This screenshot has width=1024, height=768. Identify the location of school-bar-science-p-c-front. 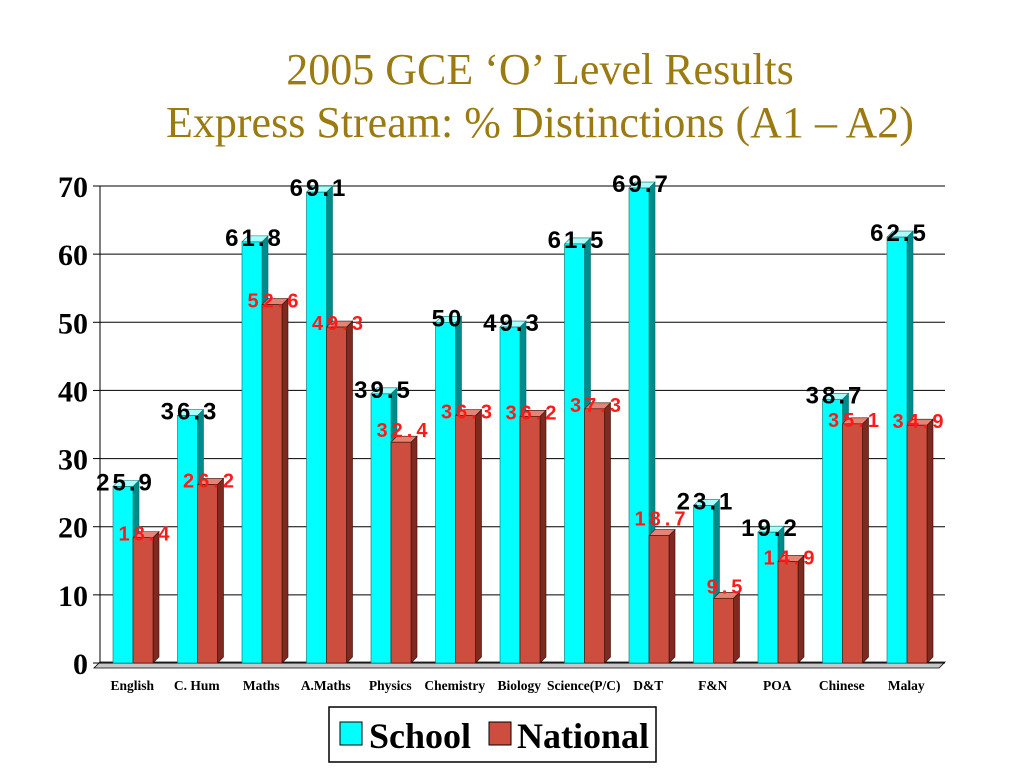
(574, 453).